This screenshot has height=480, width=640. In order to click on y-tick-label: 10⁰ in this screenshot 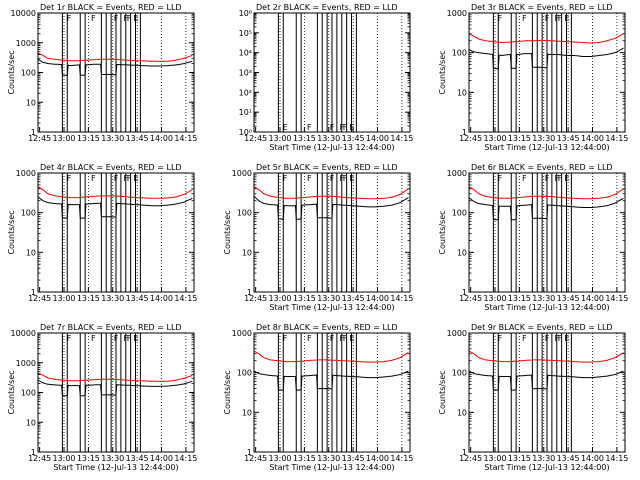, I will do `click(245, 132)`.